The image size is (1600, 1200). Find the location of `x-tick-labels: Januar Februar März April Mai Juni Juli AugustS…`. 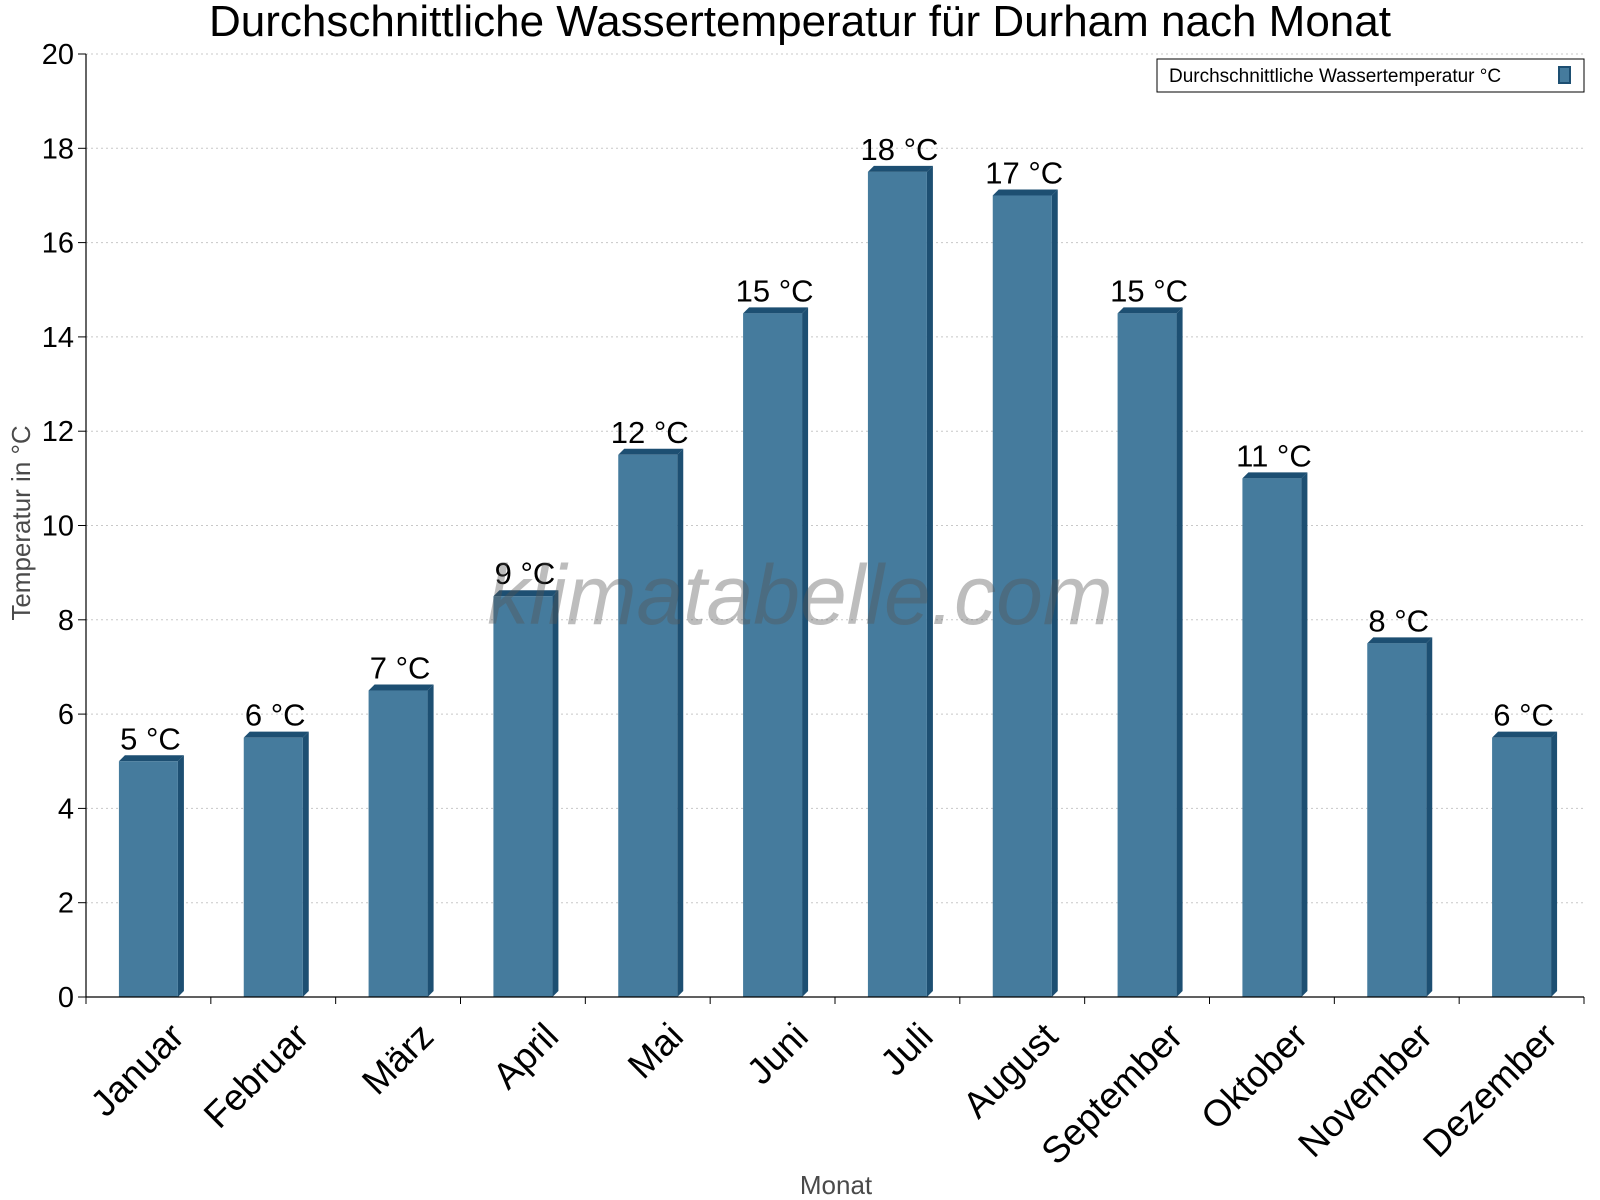

x-tick-labels: Januar Februar März April Mai Juni Juli AugustS… is located at coordinates (824, 1093).